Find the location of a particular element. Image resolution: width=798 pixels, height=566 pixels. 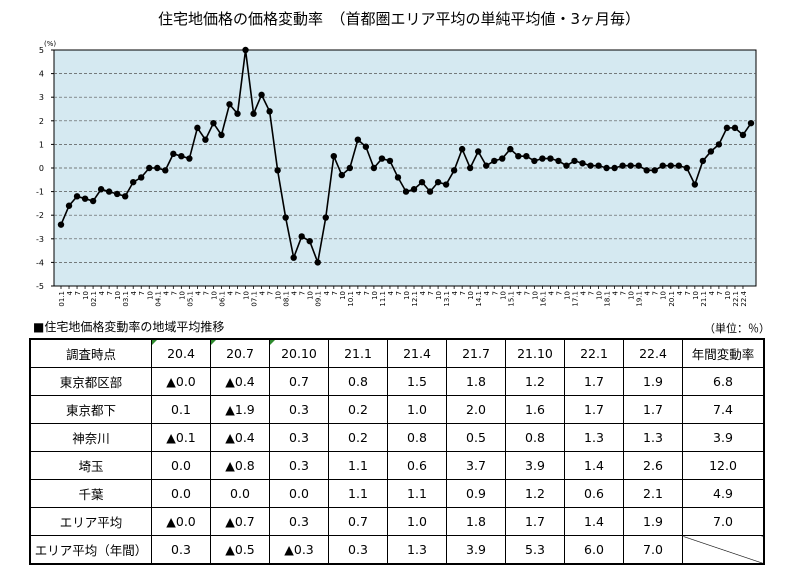

table-row: 神奈川 ▲0.1 ▲0.4 0.3 0.2 0.8 0.5 0.8 1.3 1.3 3.9 is located at coordinates (397, 437).